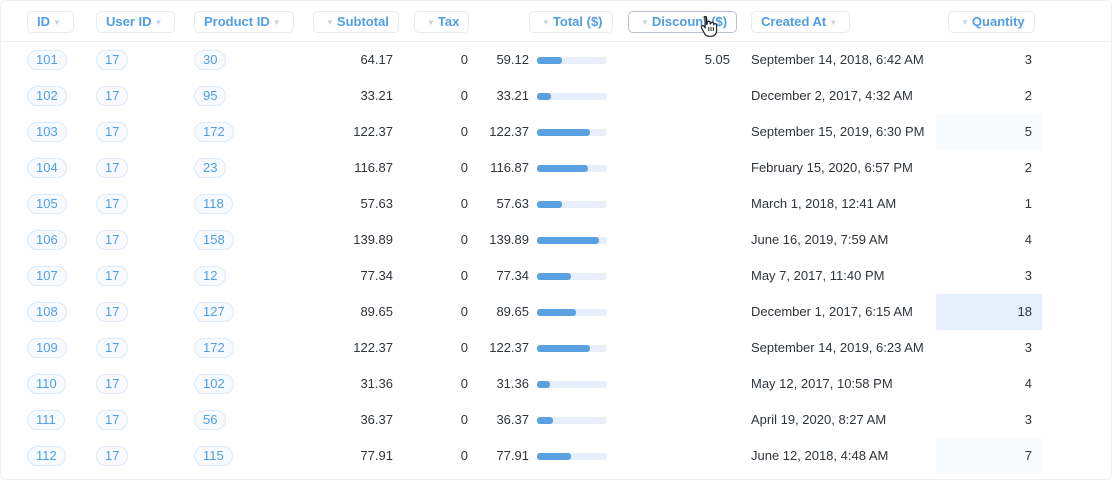 This screenshot has width=1112, height=480. Describe the element at coordinates (819, 419) in the screenshot. I see `created-at-cell: April 19, 2020, 8:27 AM` at that location.